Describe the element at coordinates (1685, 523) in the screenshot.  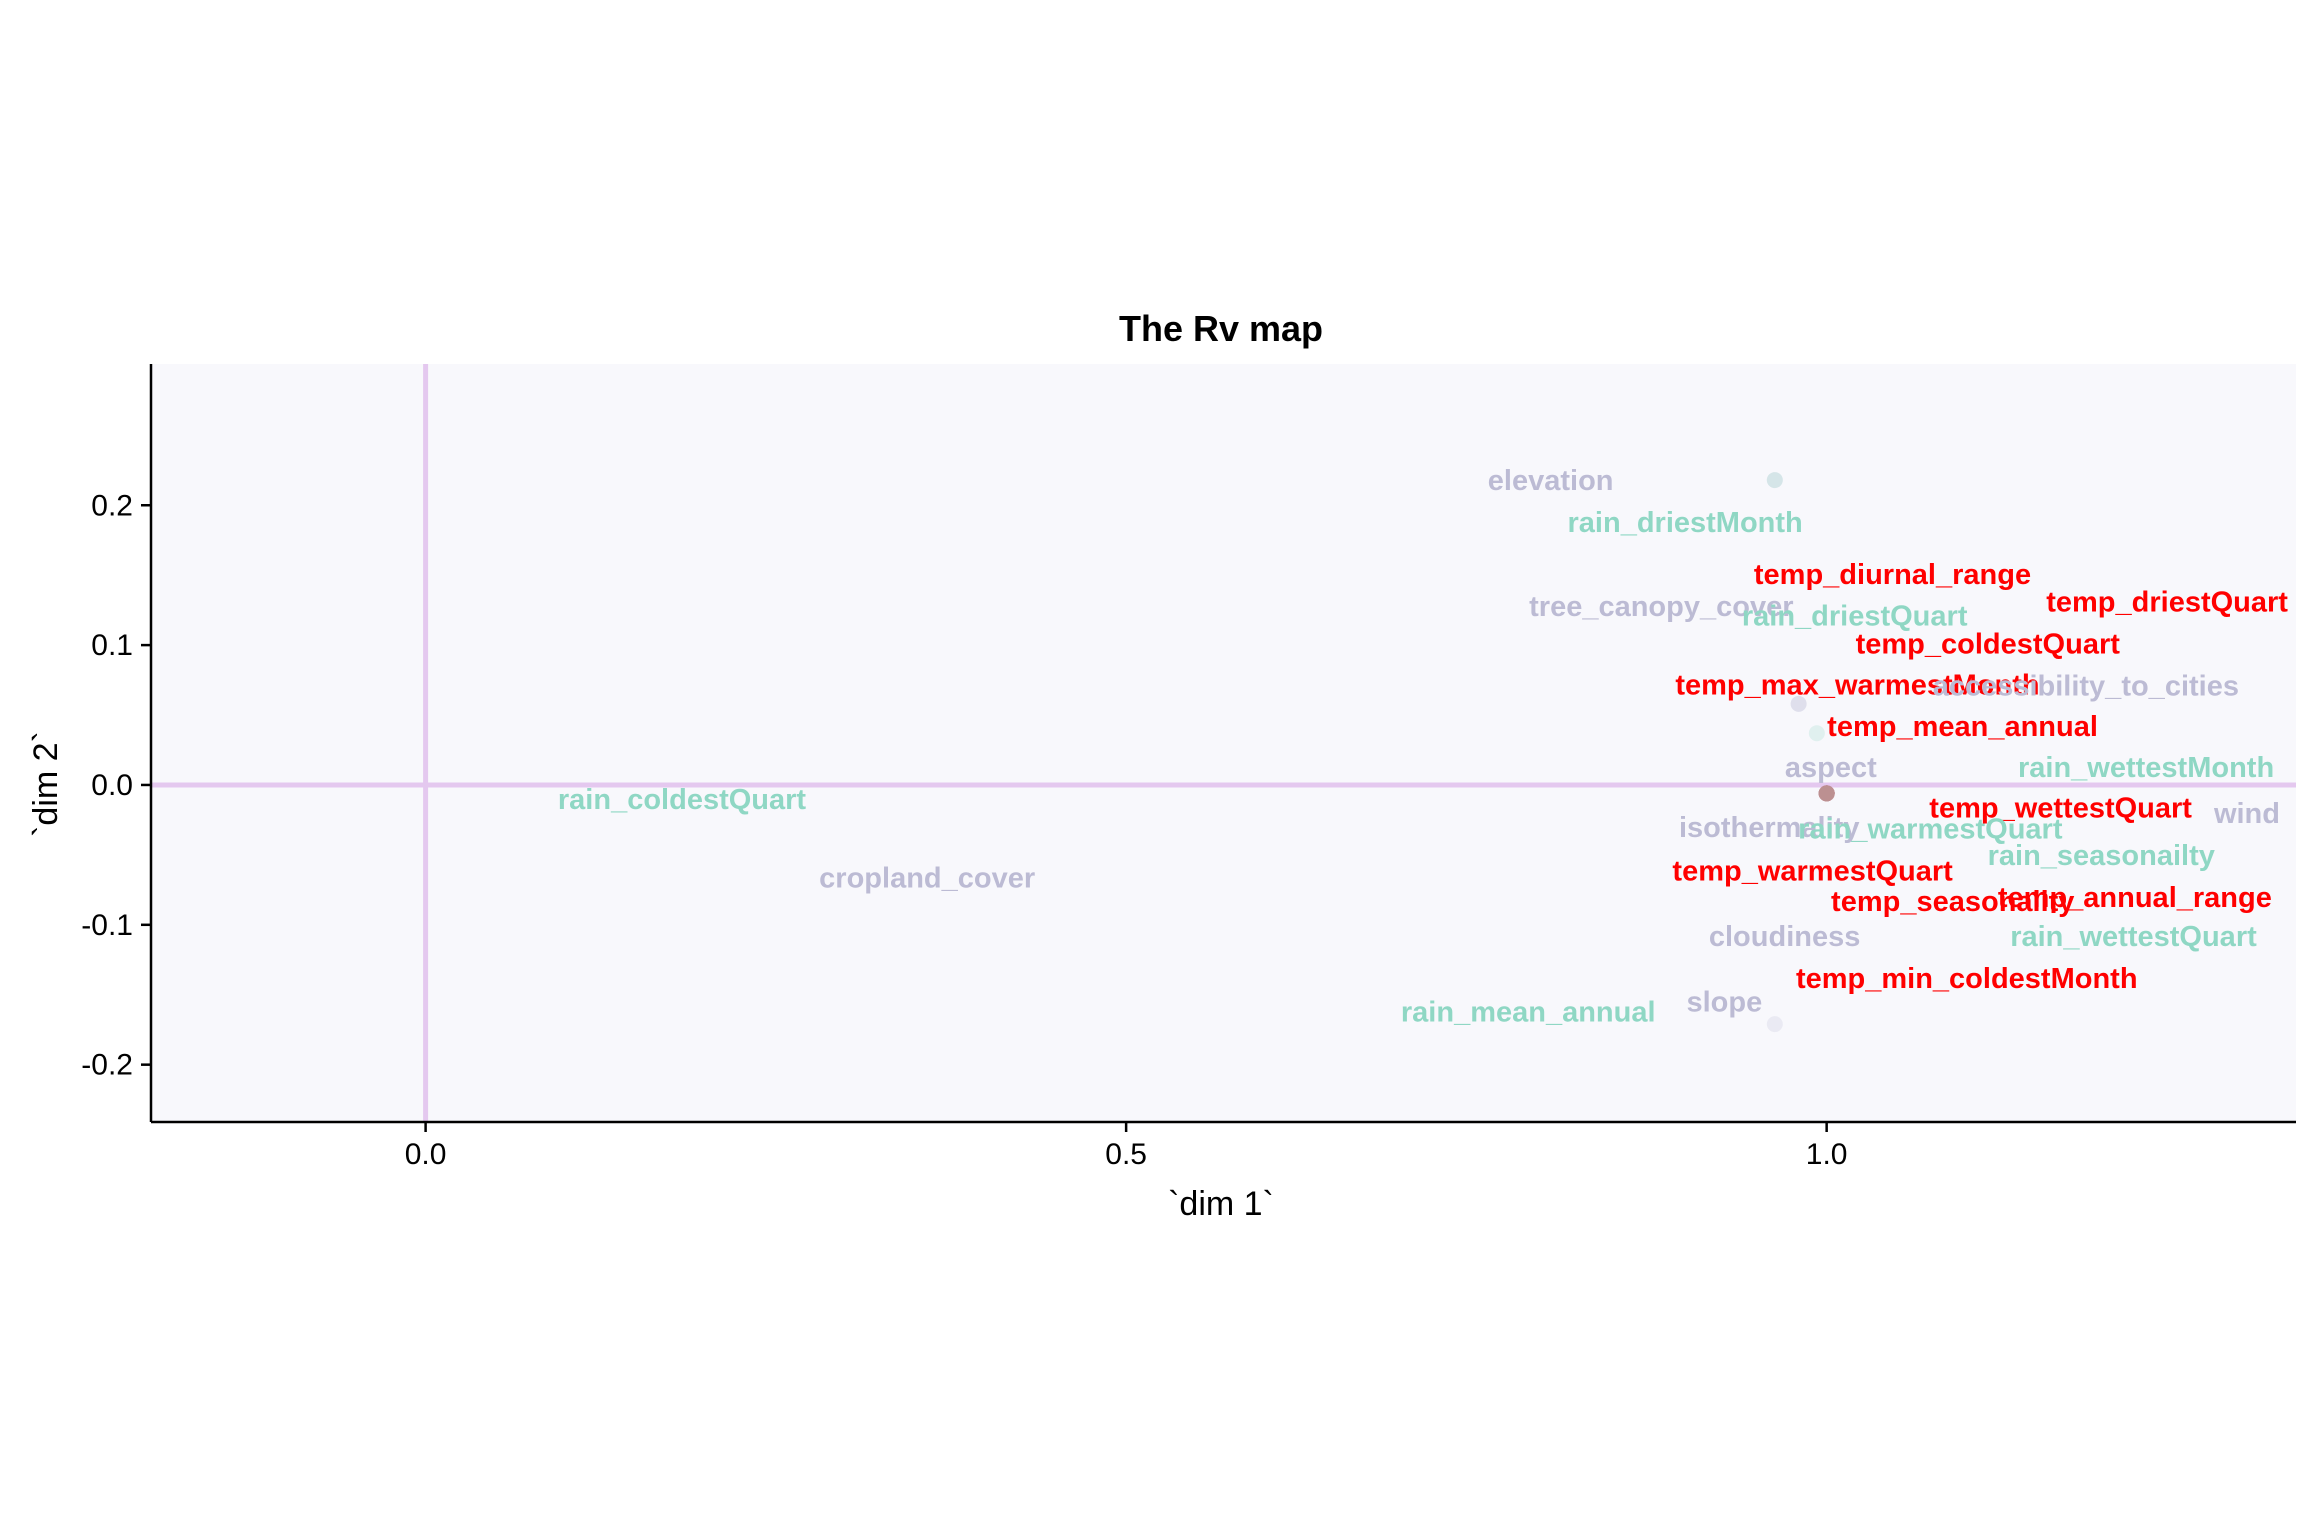
I see `point-label: rain_driestMonth` at that location.